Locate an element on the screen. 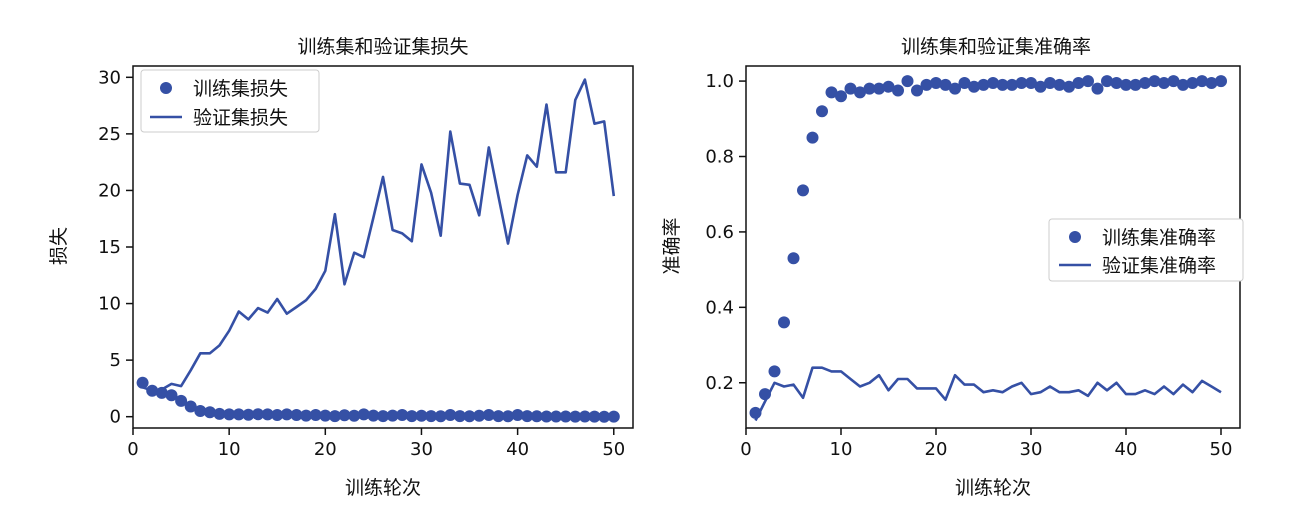  loss-y-tick-label: 5 is located at coordinates (115, 360).